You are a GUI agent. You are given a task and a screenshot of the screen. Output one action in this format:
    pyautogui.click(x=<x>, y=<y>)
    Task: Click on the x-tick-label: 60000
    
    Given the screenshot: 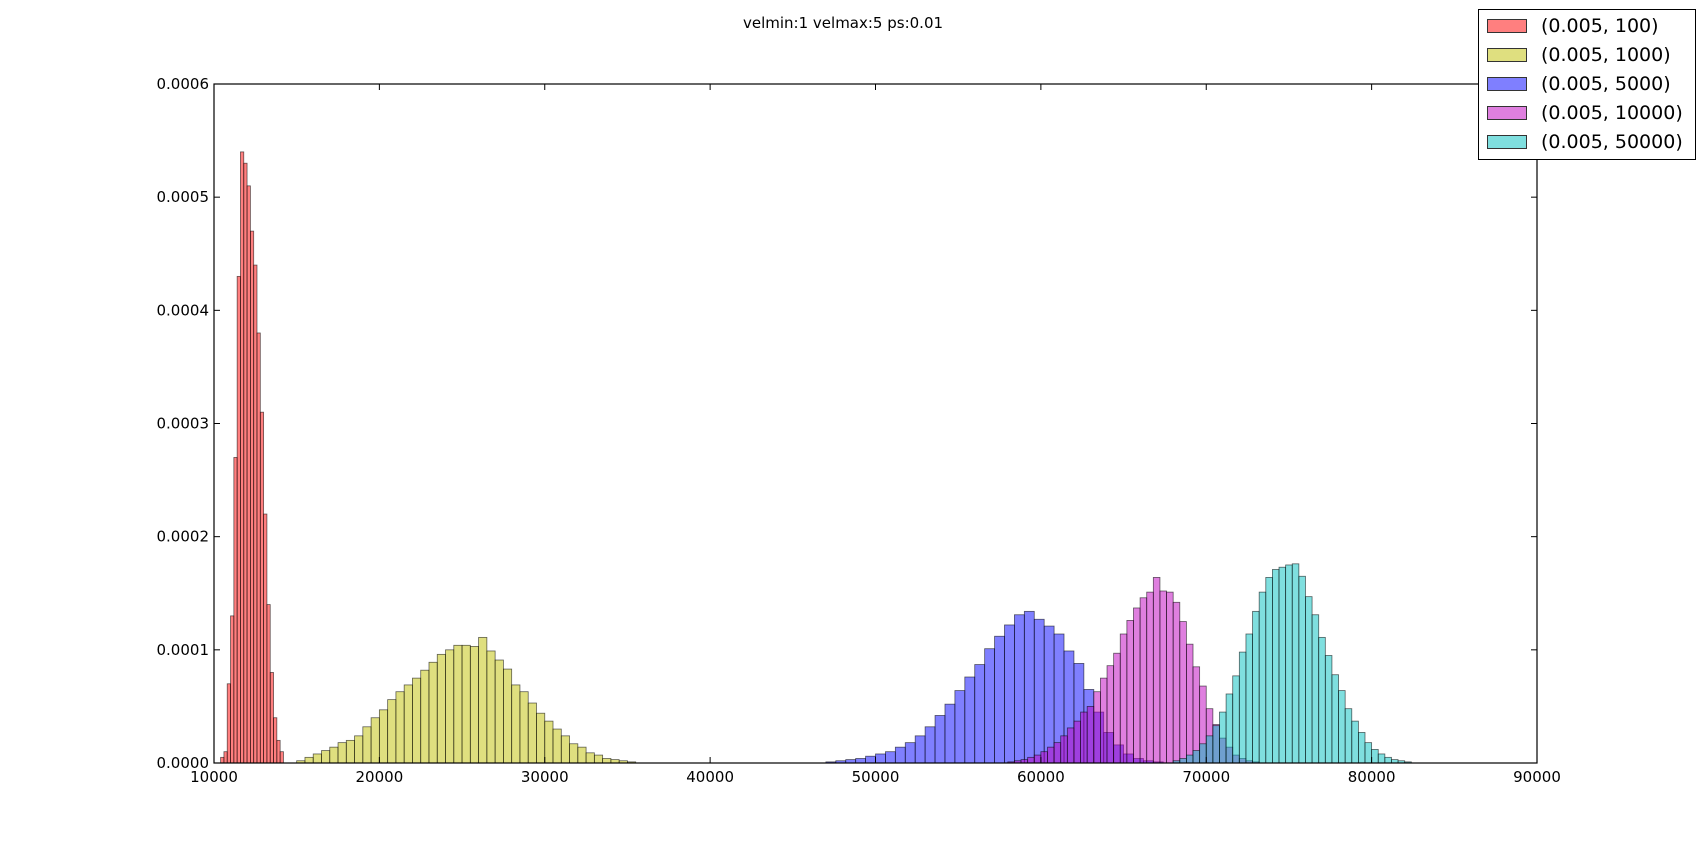 What is the action you would take?
    pyautogui.click(x=1041, y=777)
    